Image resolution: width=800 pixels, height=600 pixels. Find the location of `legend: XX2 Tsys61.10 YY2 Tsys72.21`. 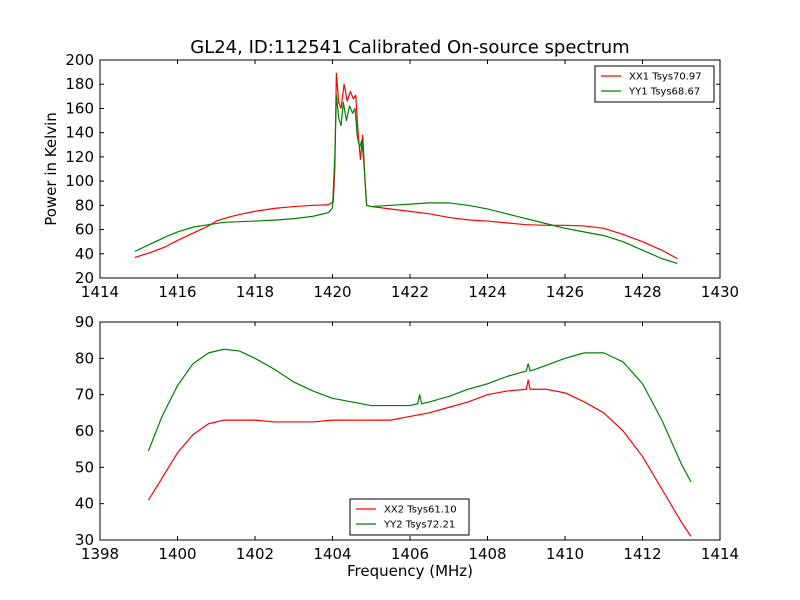

legend: XX2 Tsys61.10 YY2 Tsys72.21 is located at coordinates (409, 517).